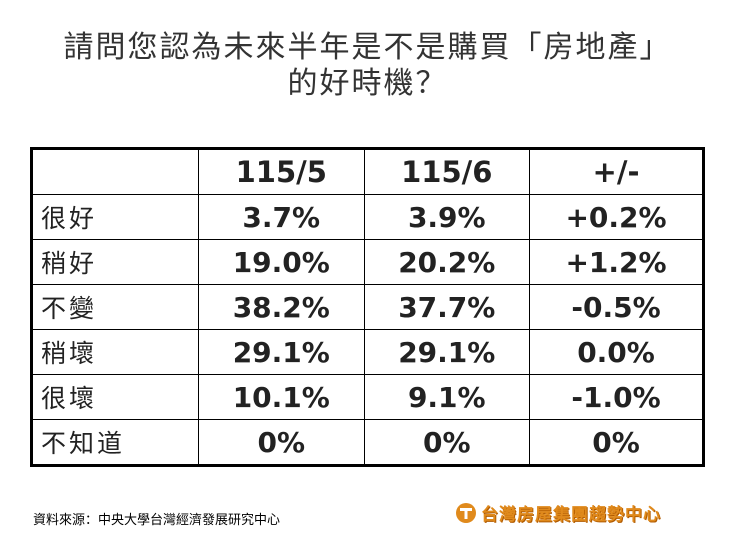 Image resolution: width=735 pixels, height=542 pixels. I want to click on row-label: 不知道, so click(115, 442).